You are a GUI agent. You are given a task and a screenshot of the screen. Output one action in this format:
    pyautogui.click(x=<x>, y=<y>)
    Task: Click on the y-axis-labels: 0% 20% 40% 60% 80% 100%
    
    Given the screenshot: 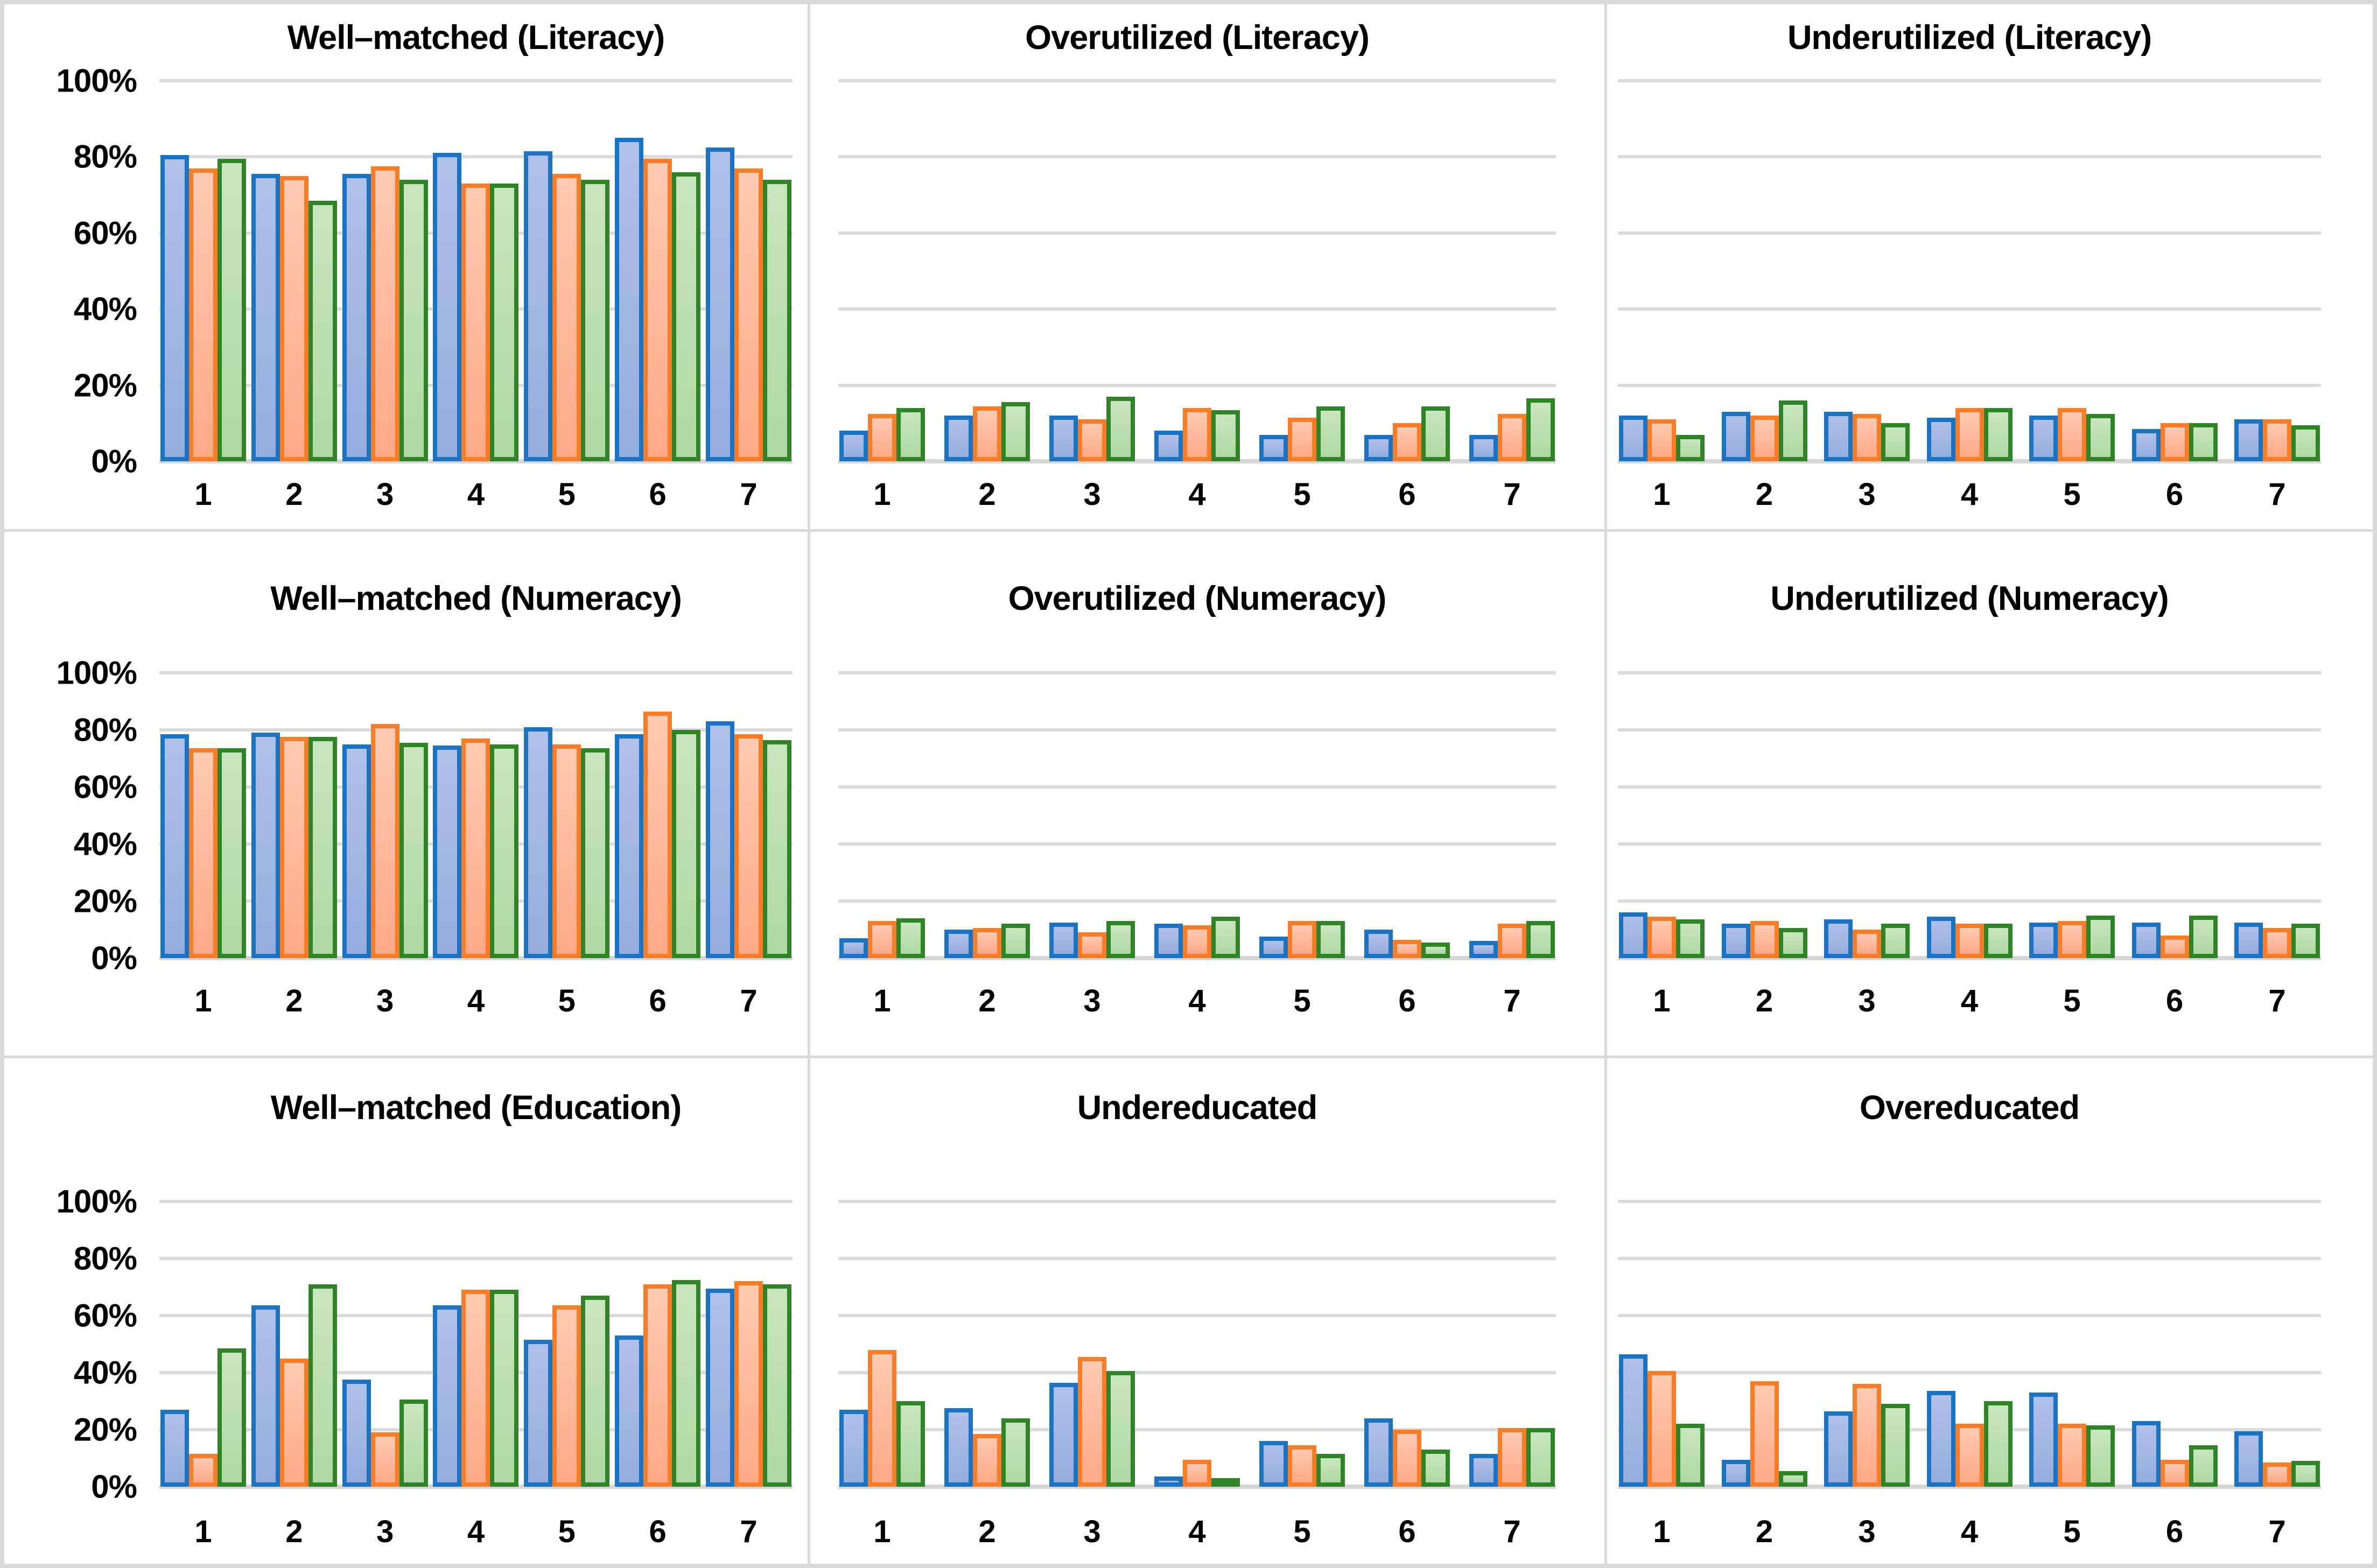 What is the action you would take?
    pyautogui.click(x=70, y=815)
    